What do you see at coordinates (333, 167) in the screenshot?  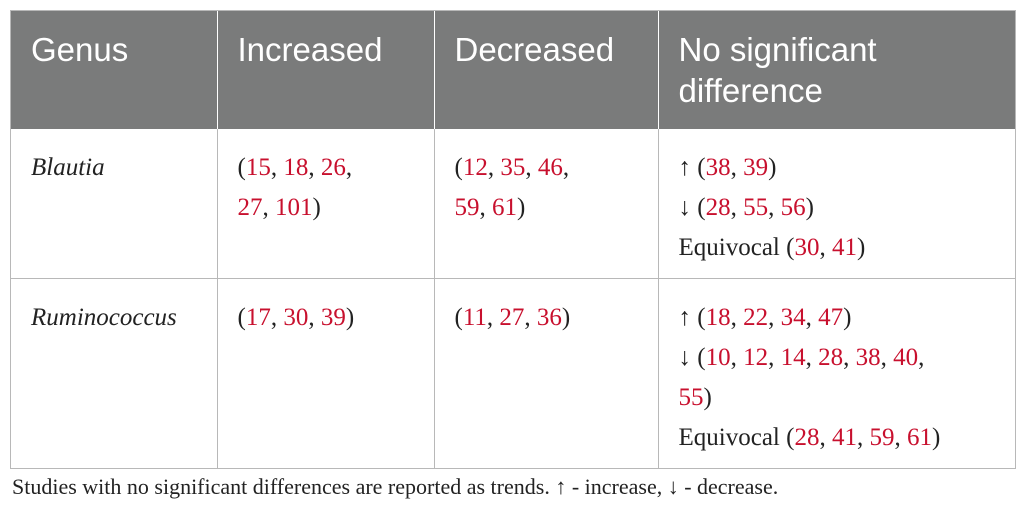 I see `reference-link: 26` at bounding box center [333, 167].